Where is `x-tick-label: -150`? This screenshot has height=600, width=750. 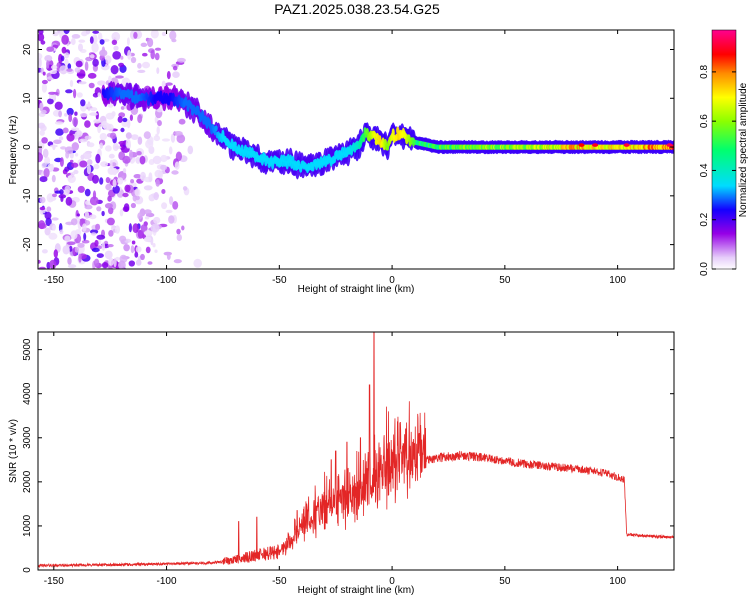 x-tick-label: -150 is located at coordinates (54, 280).